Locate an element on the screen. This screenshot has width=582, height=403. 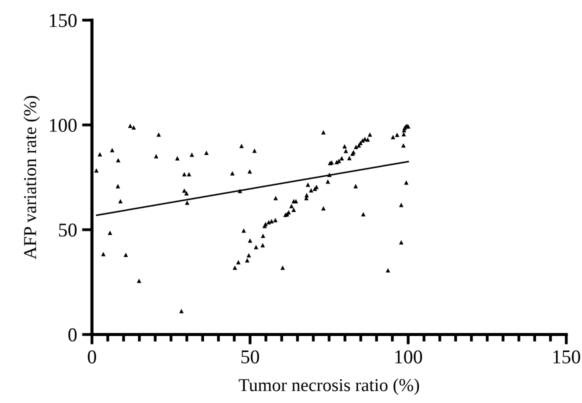
x-tick-label: 100 is located at coordinates (408, 357).